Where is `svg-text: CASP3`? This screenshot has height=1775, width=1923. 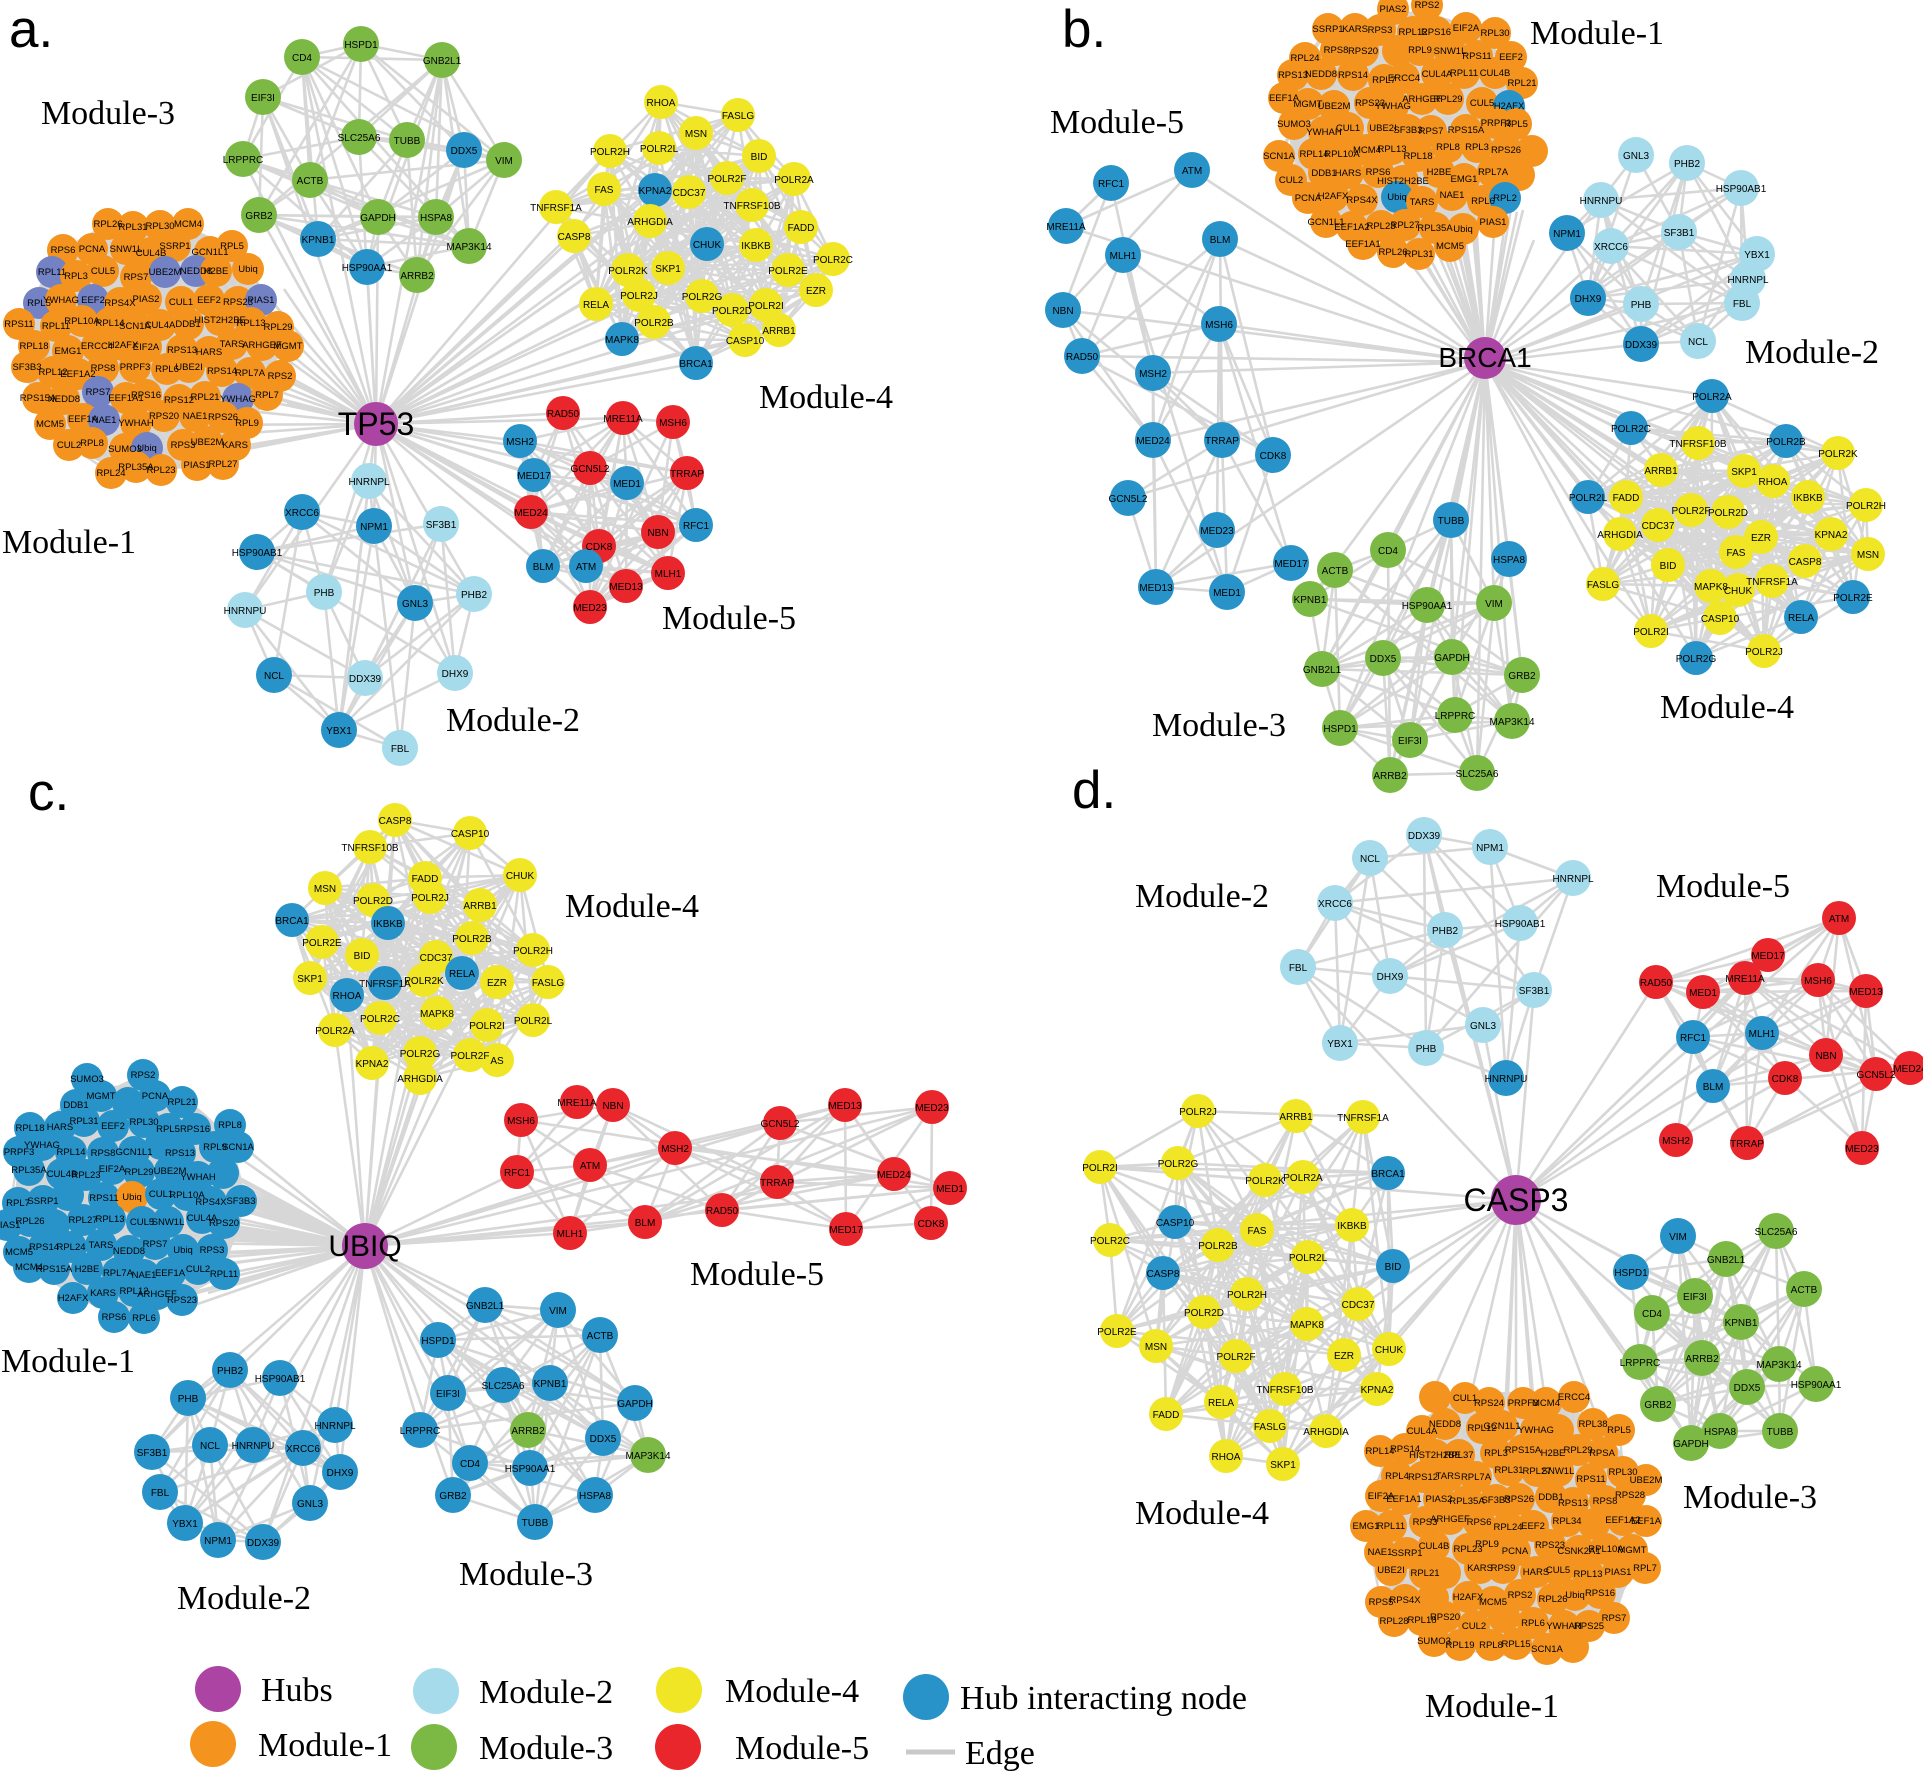 svg-text: CASP3 is located at coordinates (1516, 1200).